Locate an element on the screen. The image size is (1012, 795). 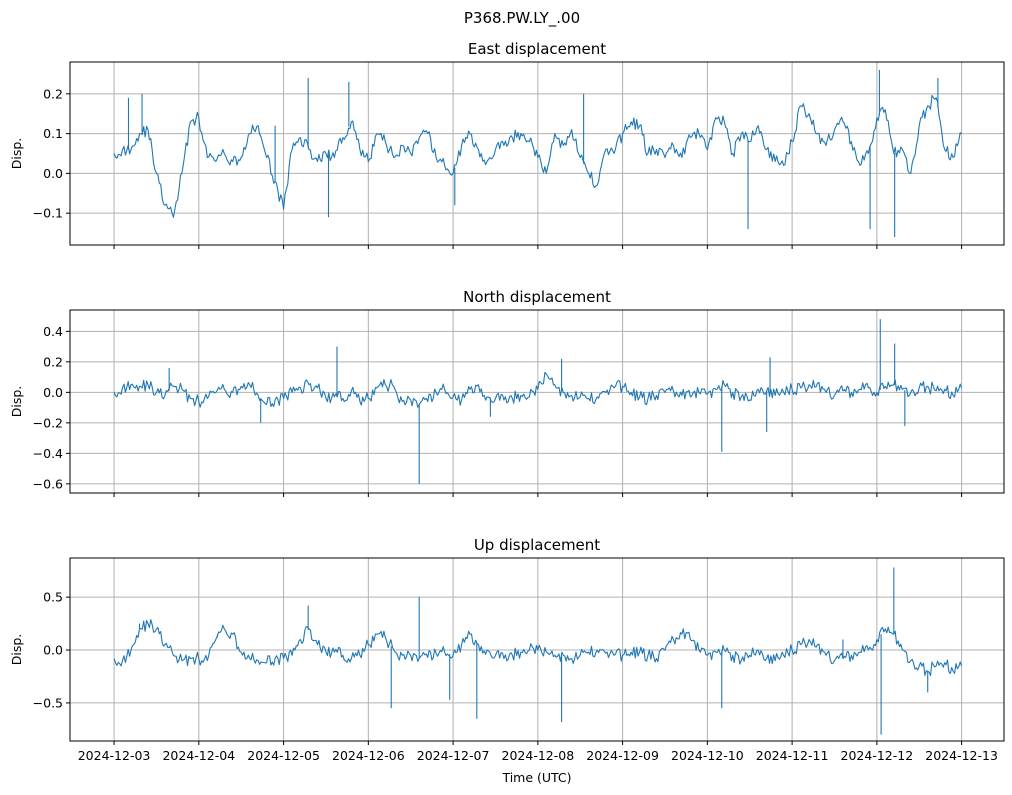
up-xtick-label-6: 2024-12-09 is located at coordinates (622, 755).